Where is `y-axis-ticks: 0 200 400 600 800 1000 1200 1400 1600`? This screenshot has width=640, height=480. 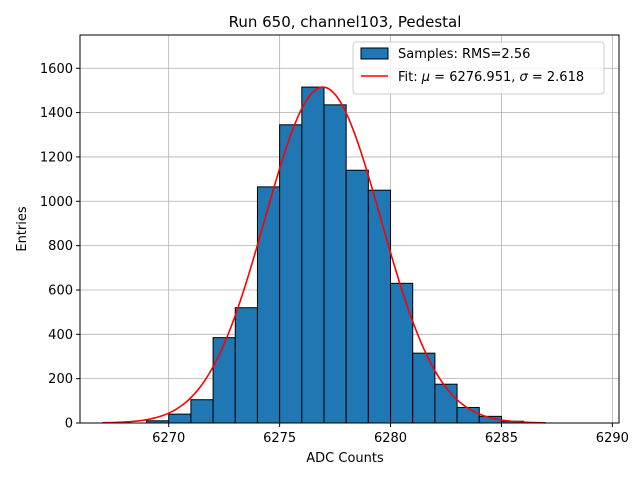 y-axis-ticks: 0 200 400 600 800 1000 1200 1400 1600 is located at coordinates (60, 247).